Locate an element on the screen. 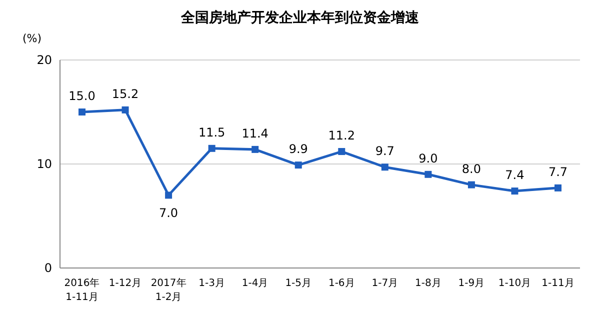  x-tick-label: 1-5月 is located at coordinates (298, 283).